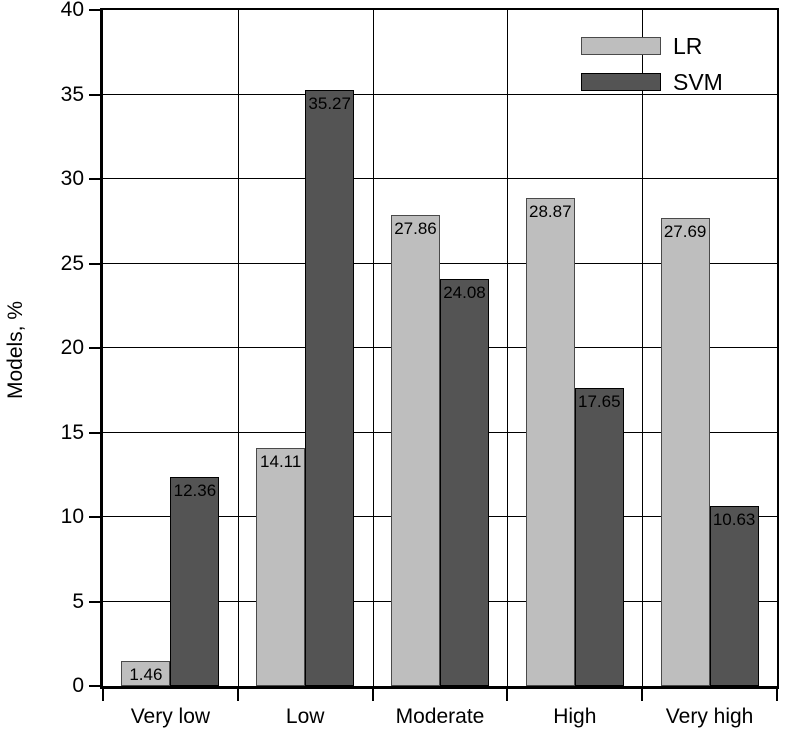  Describe the element at coordinates (72, 178) in the screenshot. I see `y-tick-label-30: 30` at that location.